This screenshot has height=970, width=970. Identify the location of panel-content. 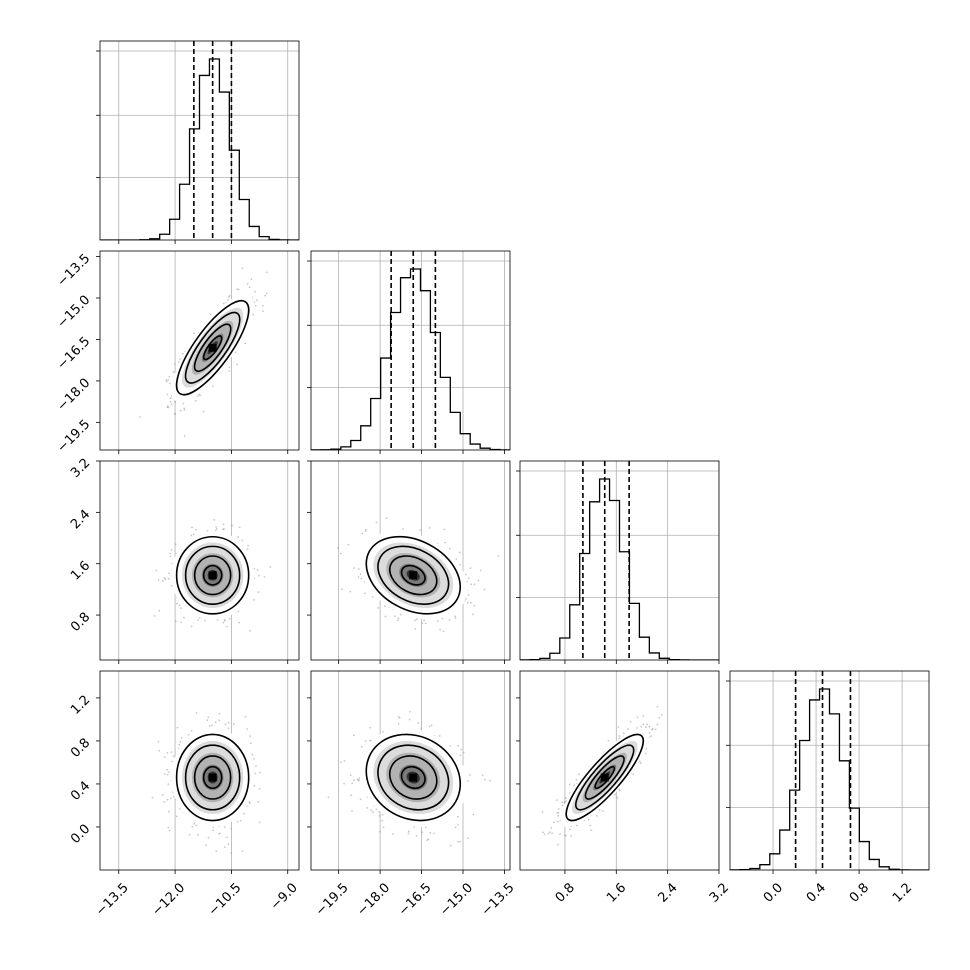
(203, 560).